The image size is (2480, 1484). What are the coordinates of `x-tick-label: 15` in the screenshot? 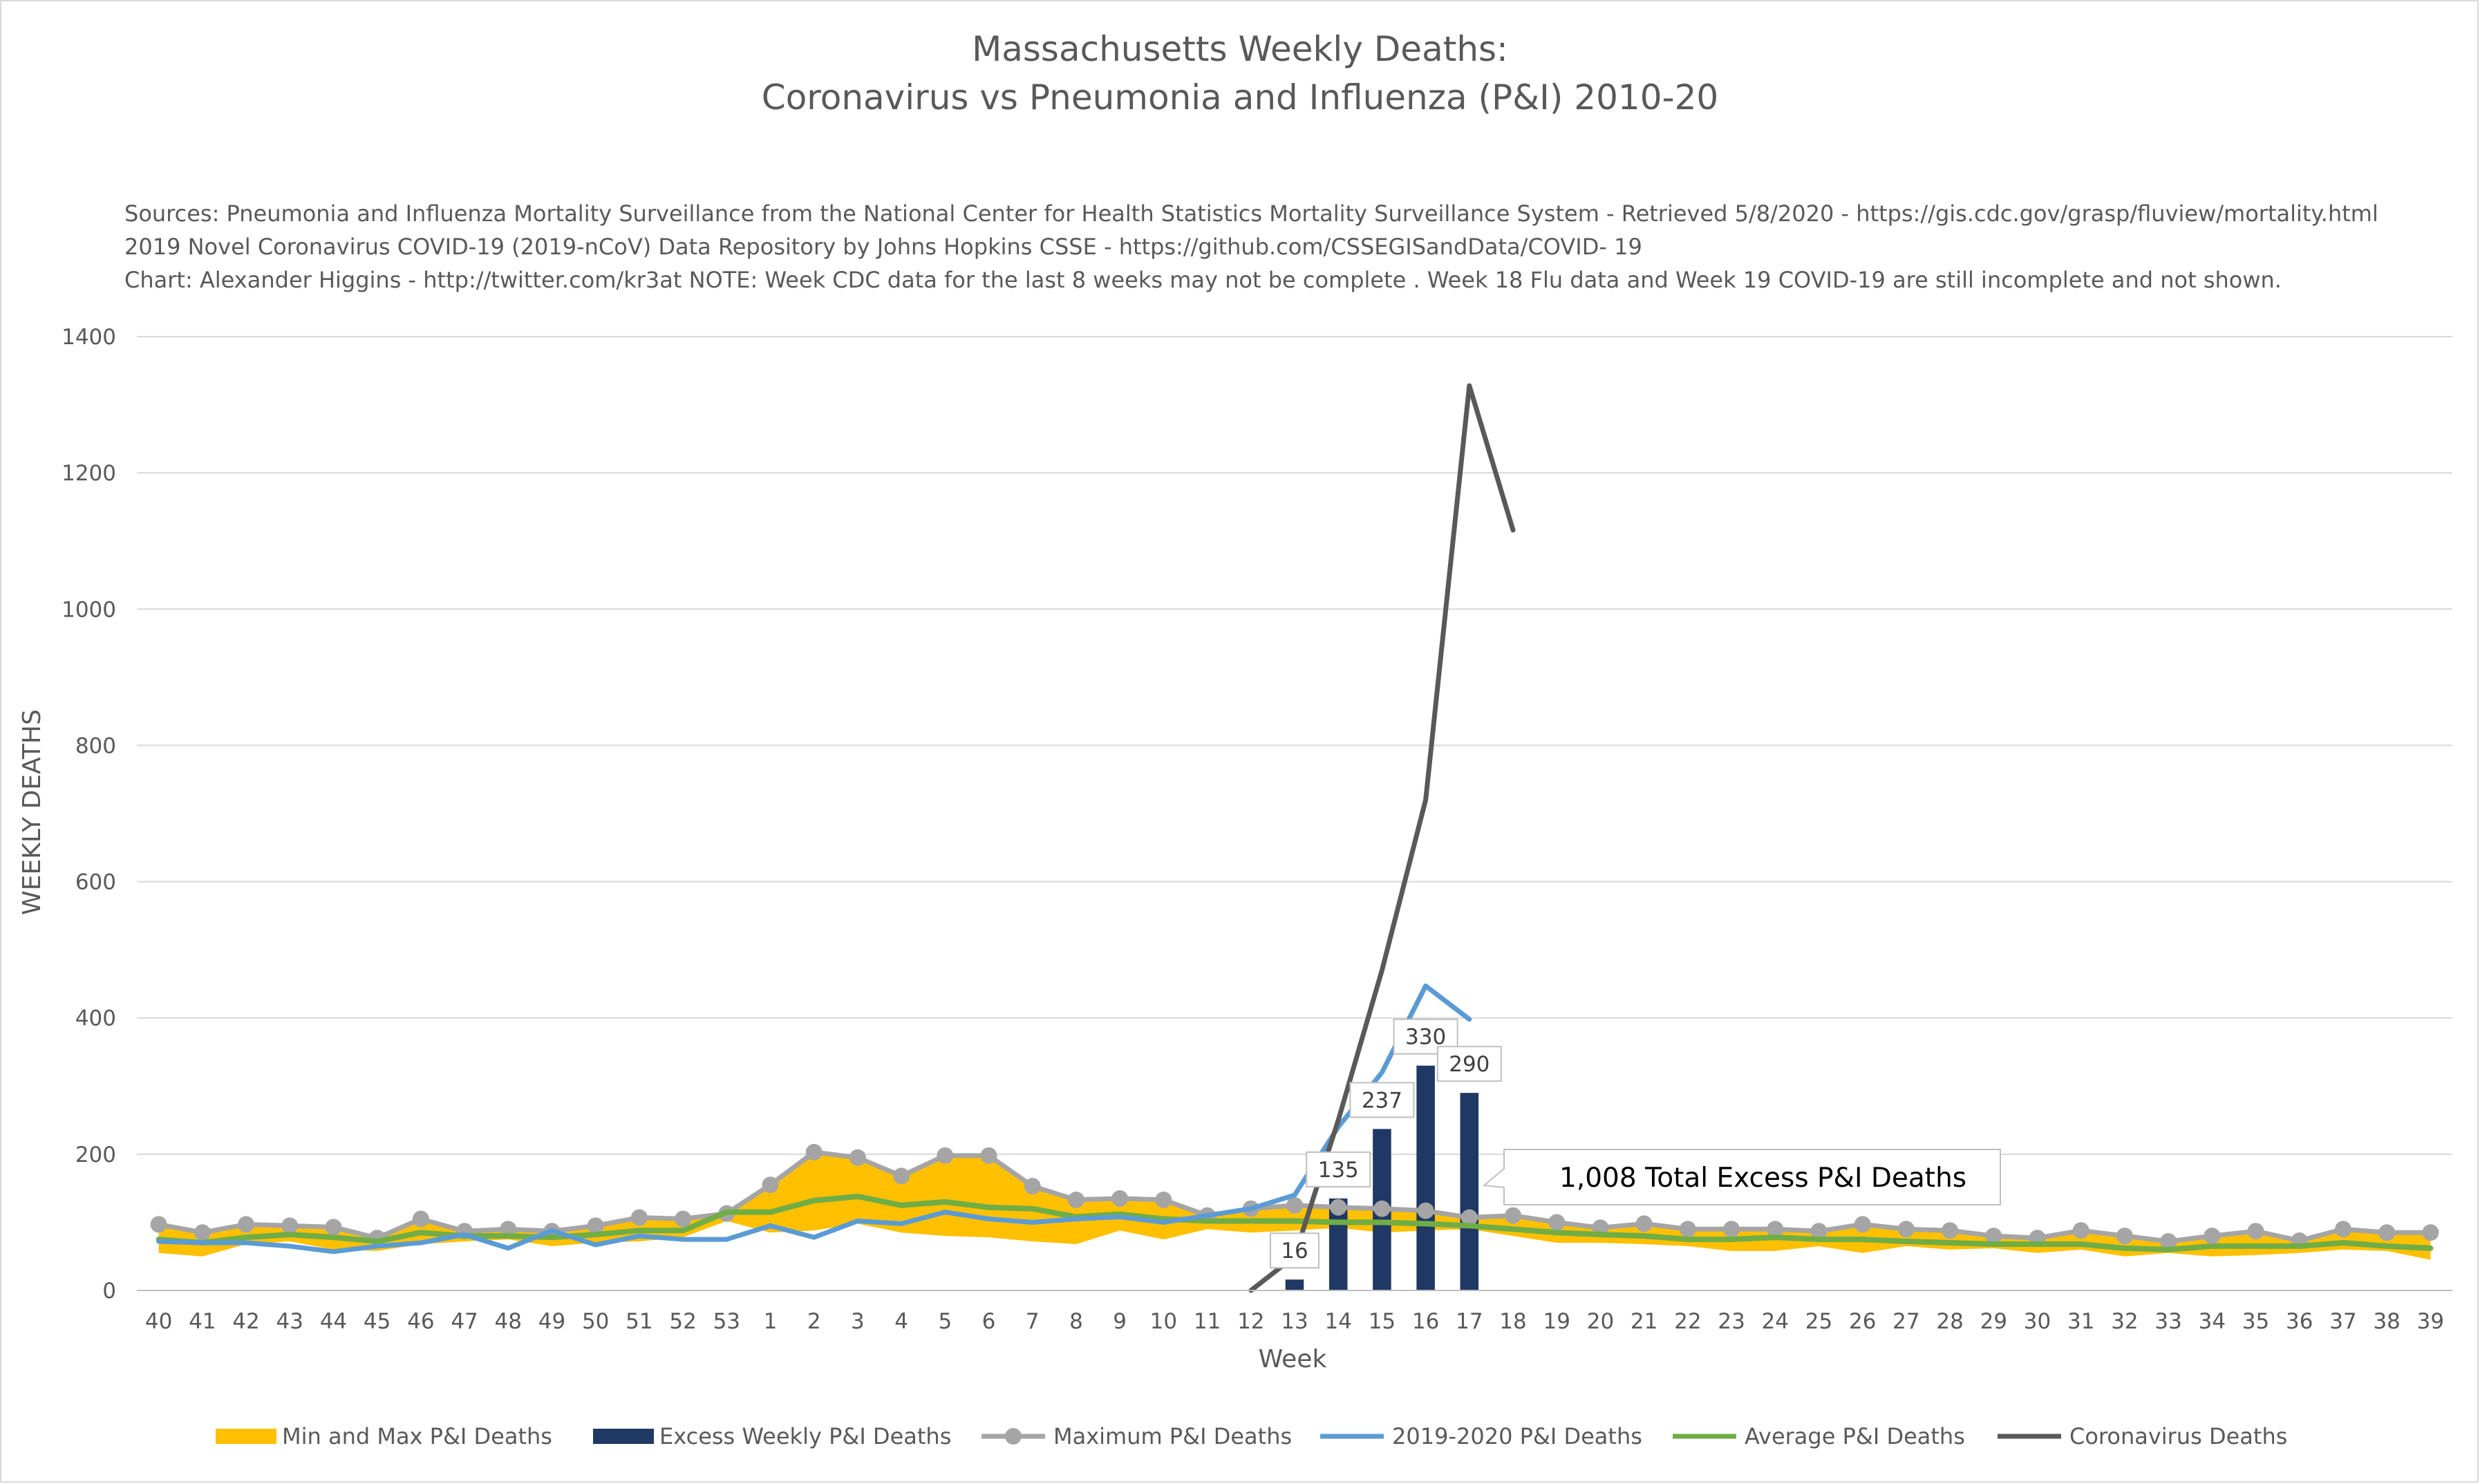 It's located at (1382, 1321).